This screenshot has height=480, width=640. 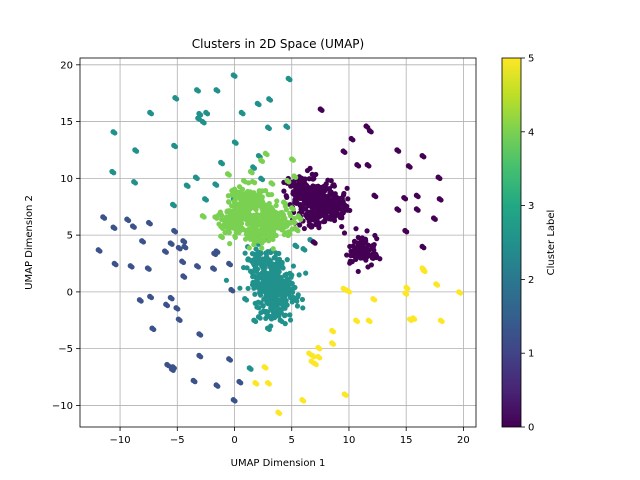 I want to click on colorbar-tick-label: 2, so click(x=531, y=280).